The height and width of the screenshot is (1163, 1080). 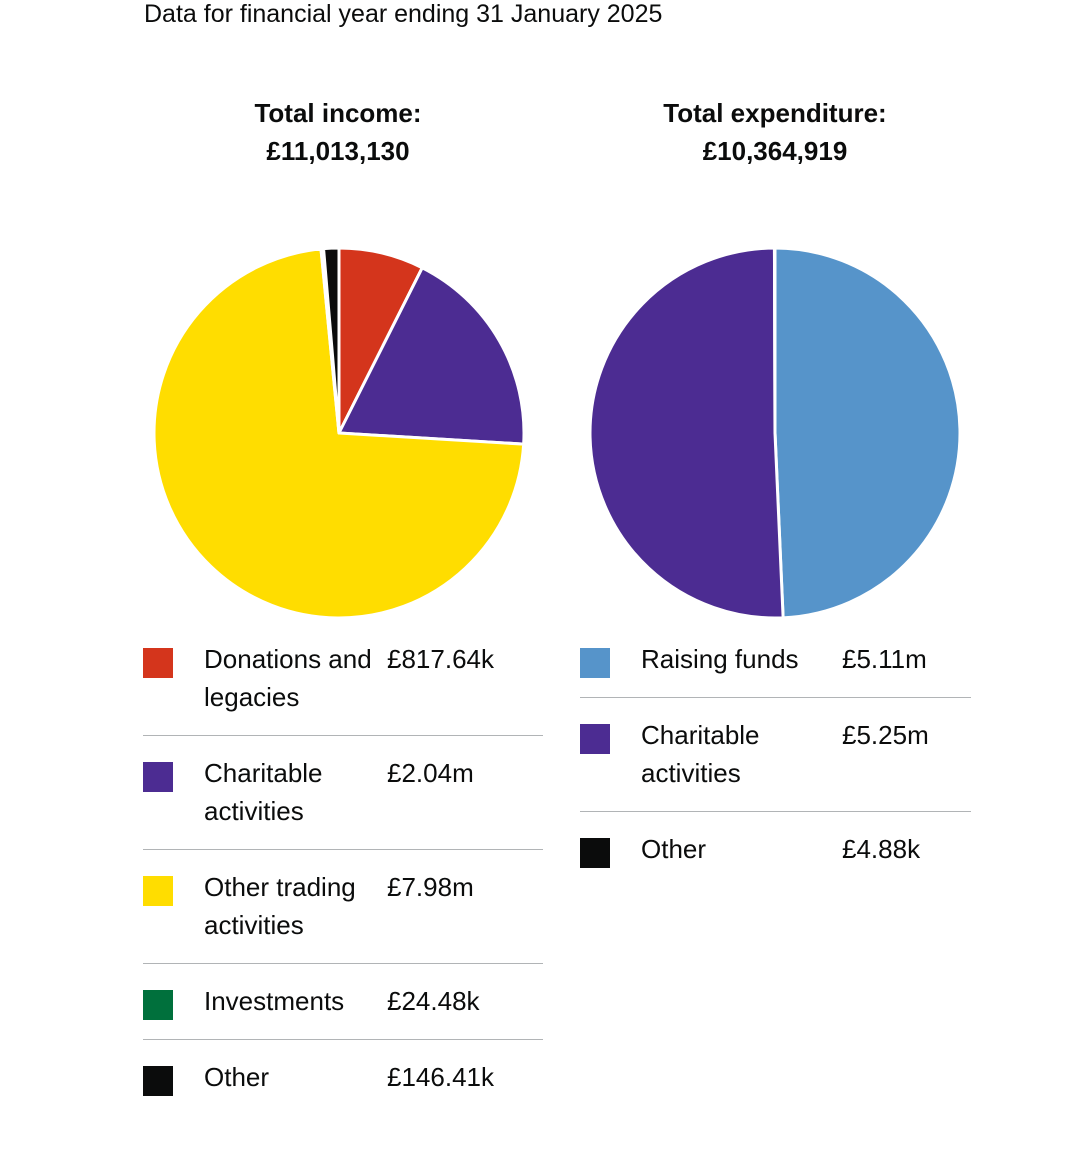 I want to click on income-legend-label: Other trading activities, so click(x=280, y=906).